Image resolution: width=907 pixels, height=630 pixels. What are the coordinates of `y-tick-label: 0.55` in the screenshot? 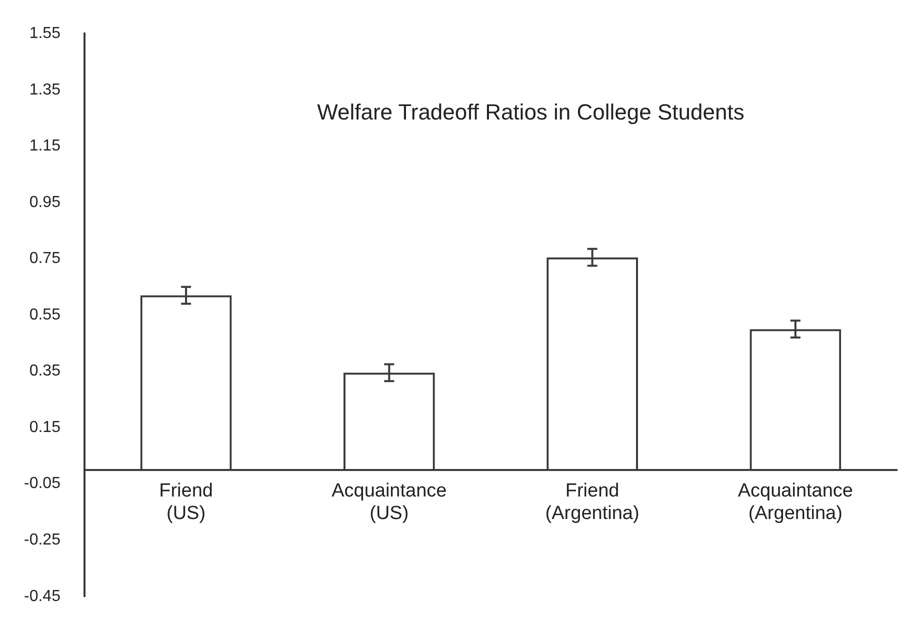 It's located at (45, 315).